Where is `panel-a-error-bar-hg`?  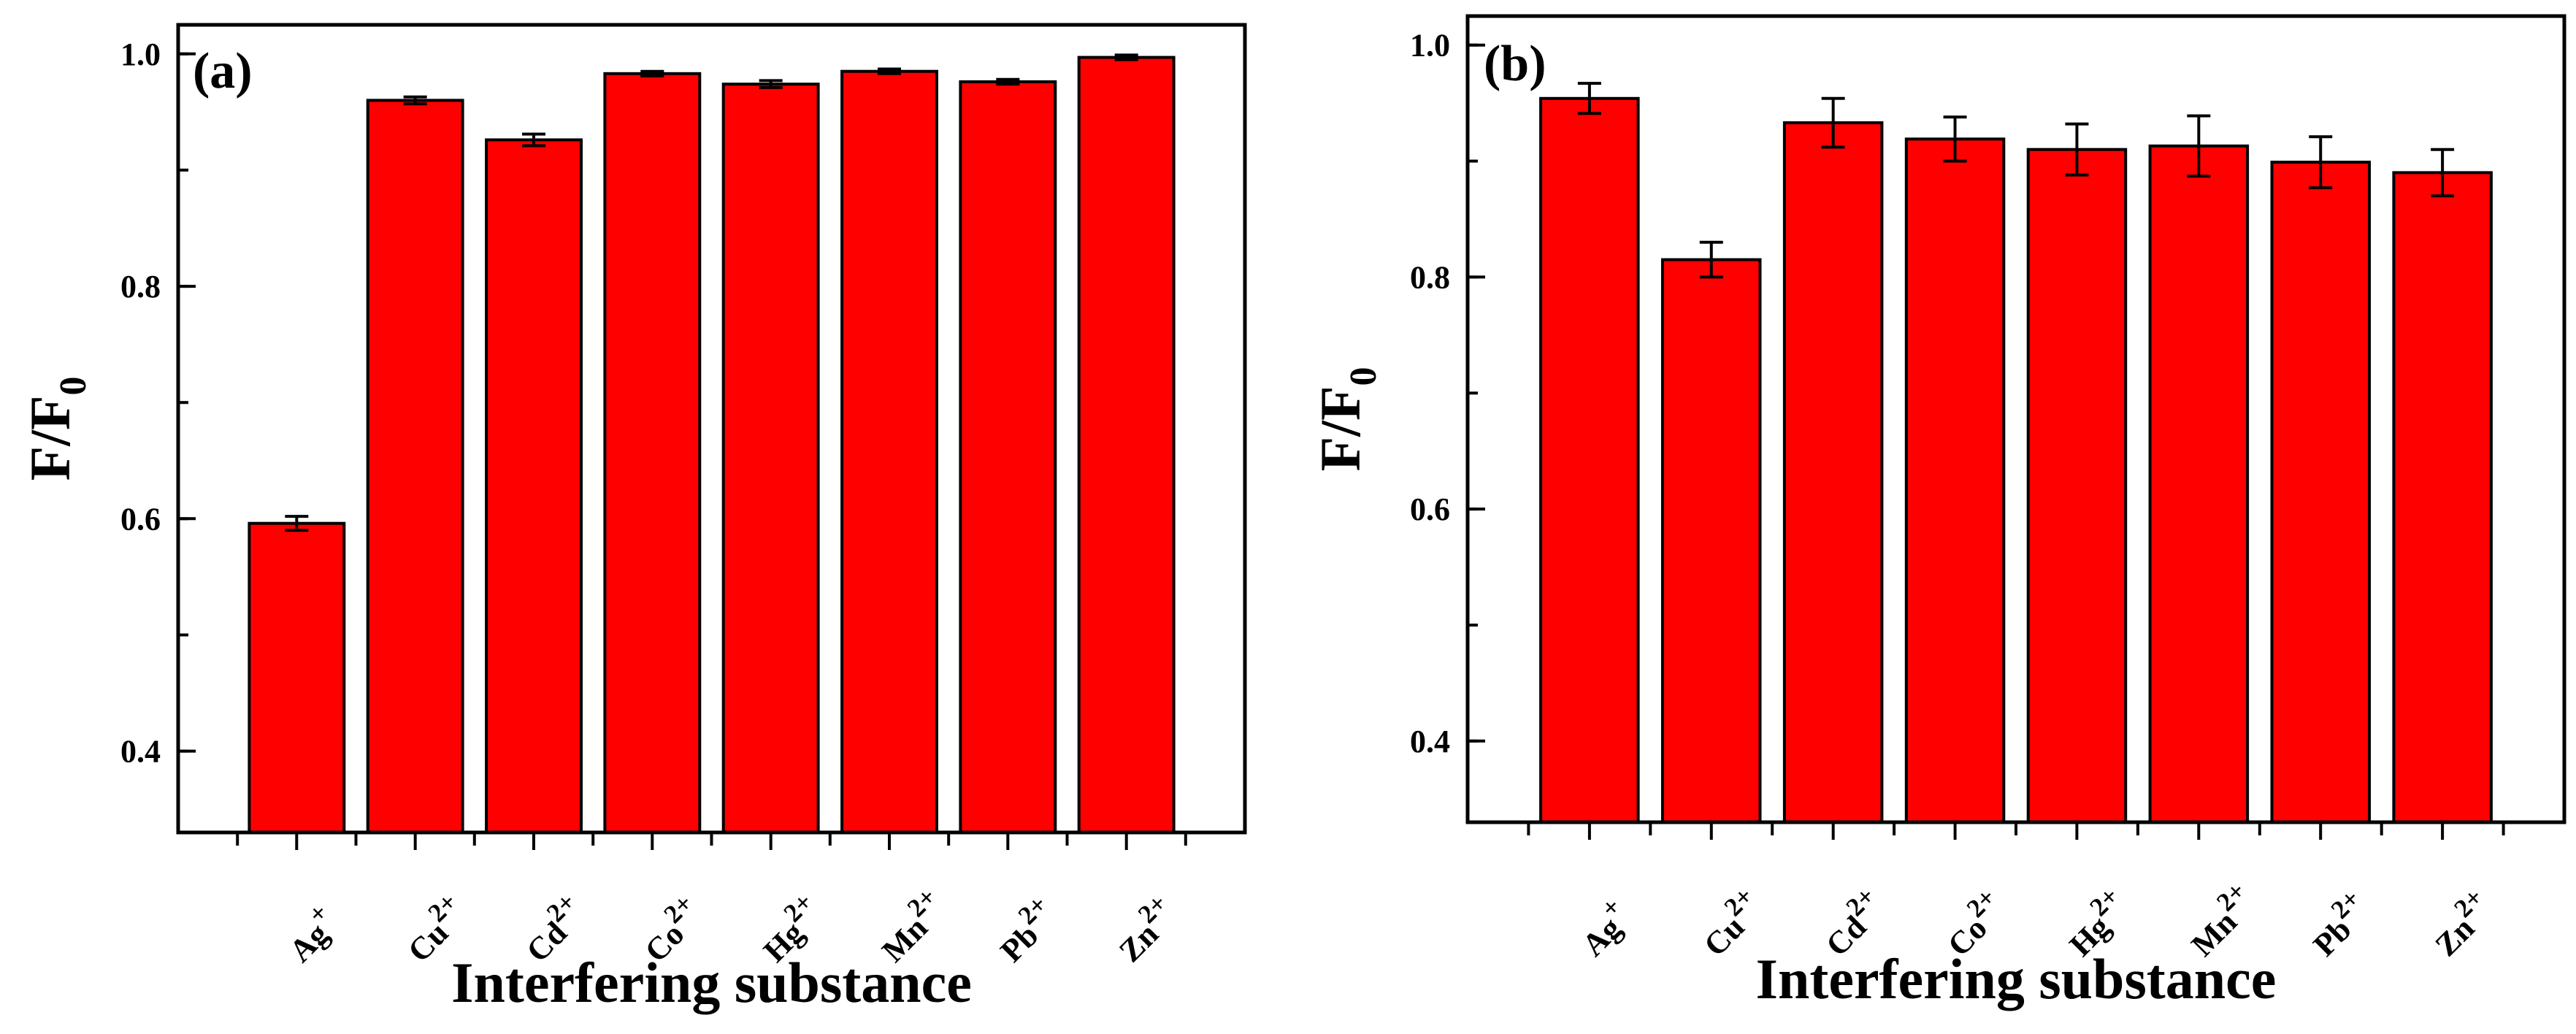
panel-a-error-bar-hg is located at coordinates (771, 84).